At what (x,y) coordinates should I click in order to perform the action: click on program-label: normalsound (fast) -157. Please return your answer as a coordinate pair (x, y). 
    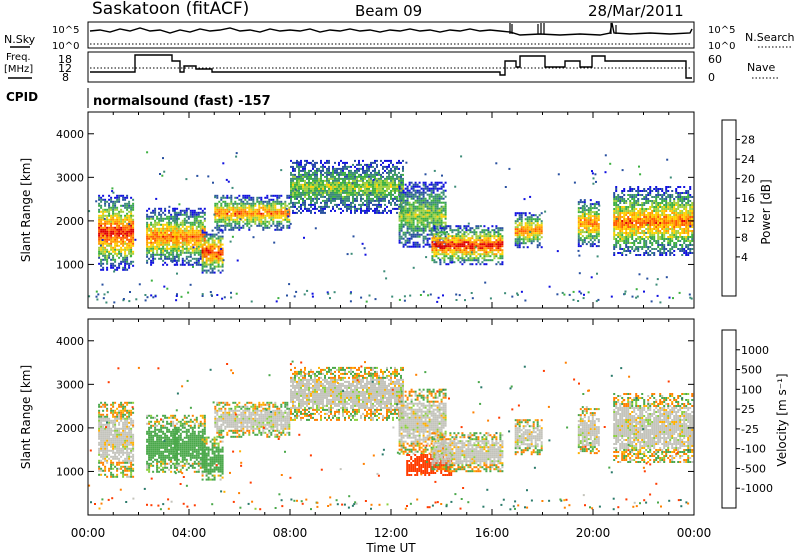
    Looking at the image, I should click on (182, 101).